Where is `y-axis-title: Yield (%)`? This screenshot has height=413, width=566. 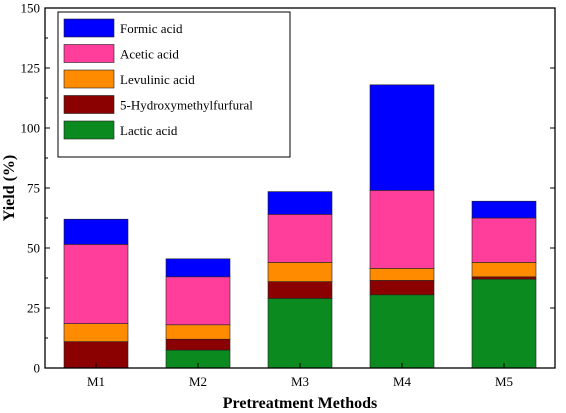
y-axis-title: Yield (%) is located at coordinates (9, 188).